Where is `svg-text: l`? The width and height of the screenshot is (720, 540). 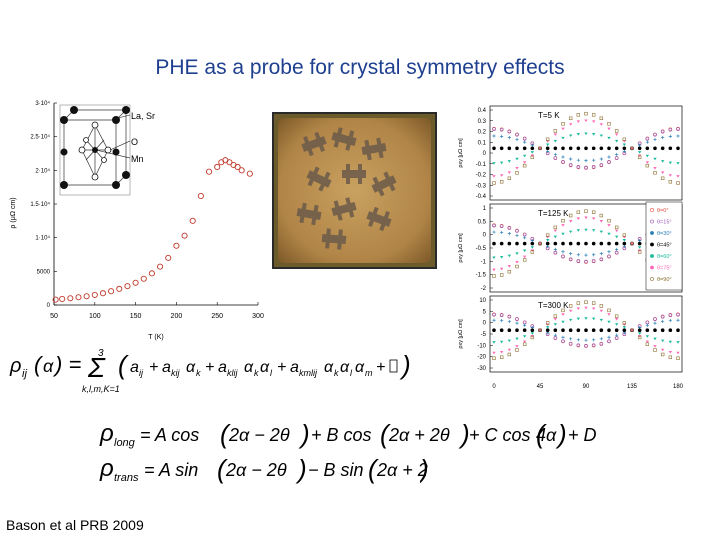 svg-text: l is located at coordinates (271, 373).